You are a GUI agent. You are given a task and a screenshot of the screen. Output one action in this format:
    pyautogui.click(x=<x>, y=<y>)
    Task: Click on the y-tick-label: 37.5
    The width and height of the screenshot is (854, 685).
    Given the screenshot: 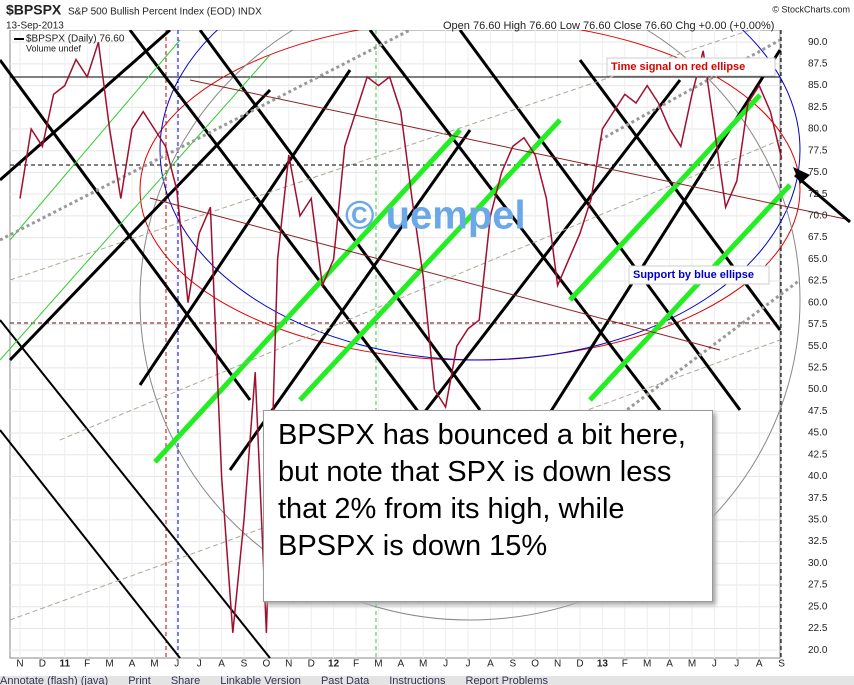 What is the action you would take?
    pyautogui.click(x=818, y=498)
    